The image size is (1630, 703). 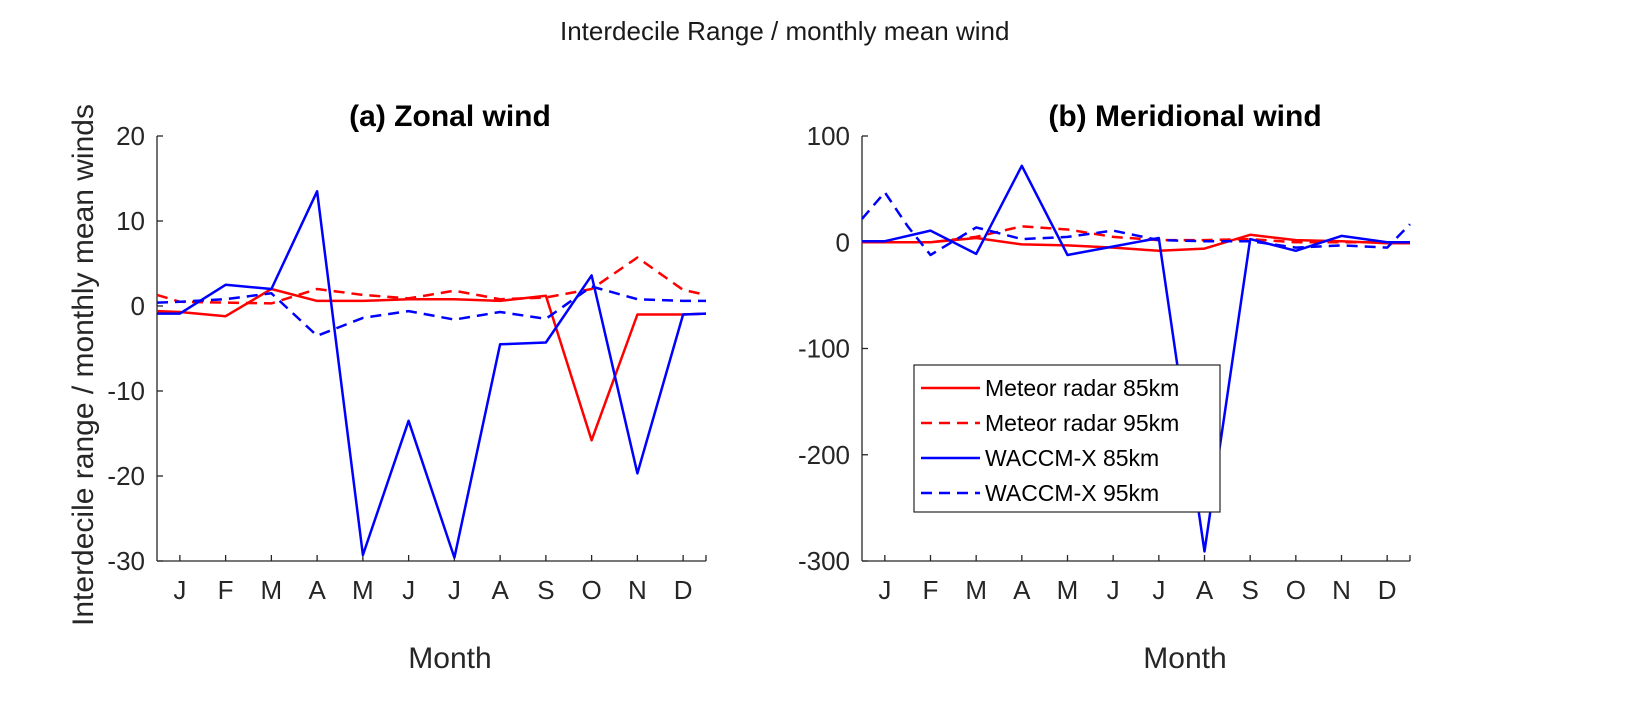 What do you see at coordinates (1072, 458) in the screenshot?
I see `legend-label-waccm-x-85km: WACCM-X 85km` at bounding box center [1072, 458].